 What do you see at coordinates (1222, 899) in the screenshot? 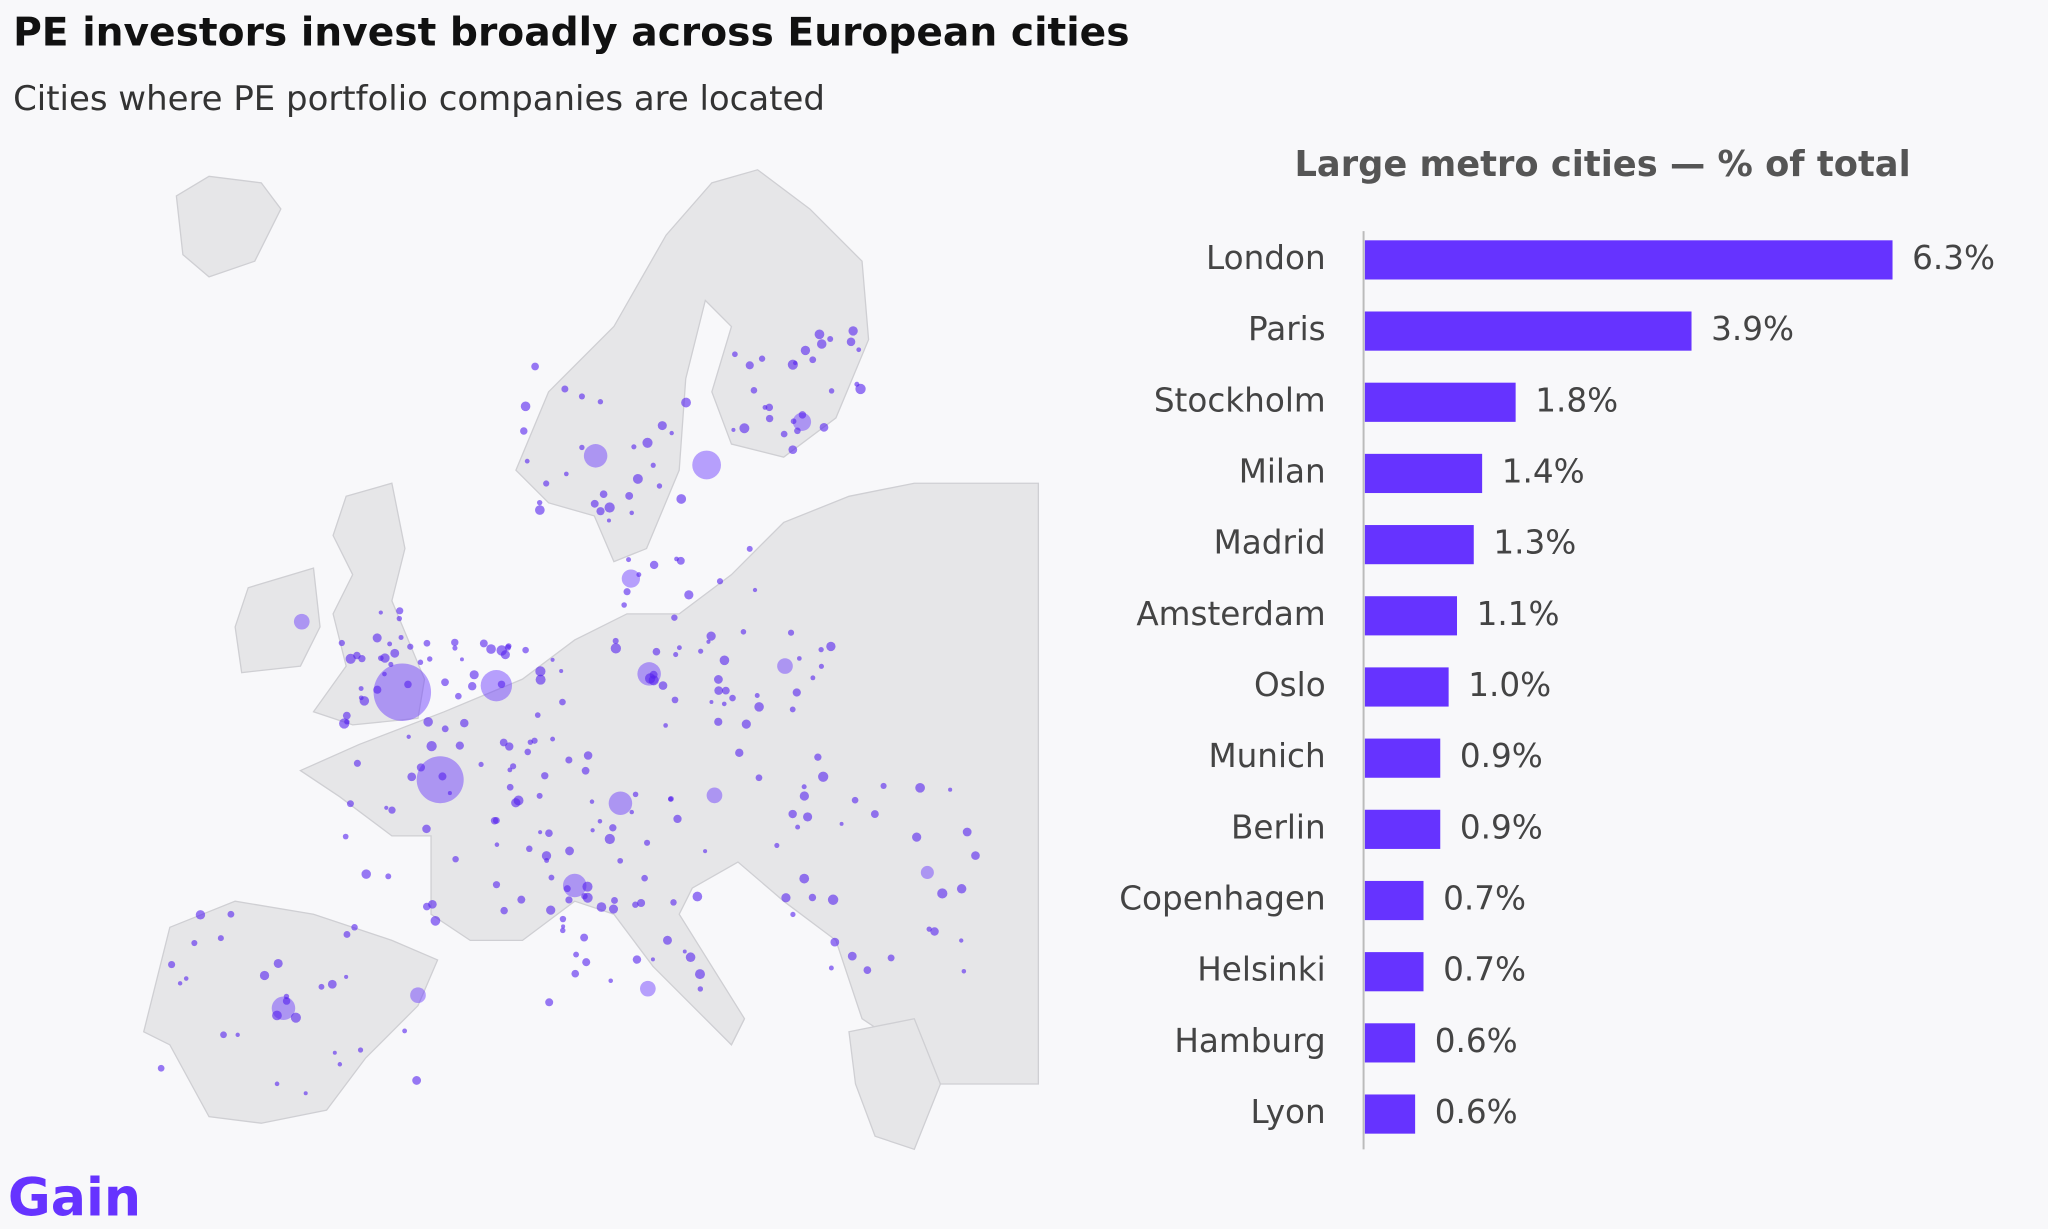
I see `category-label: Copenhagen` at bounding box center [1222, 899].